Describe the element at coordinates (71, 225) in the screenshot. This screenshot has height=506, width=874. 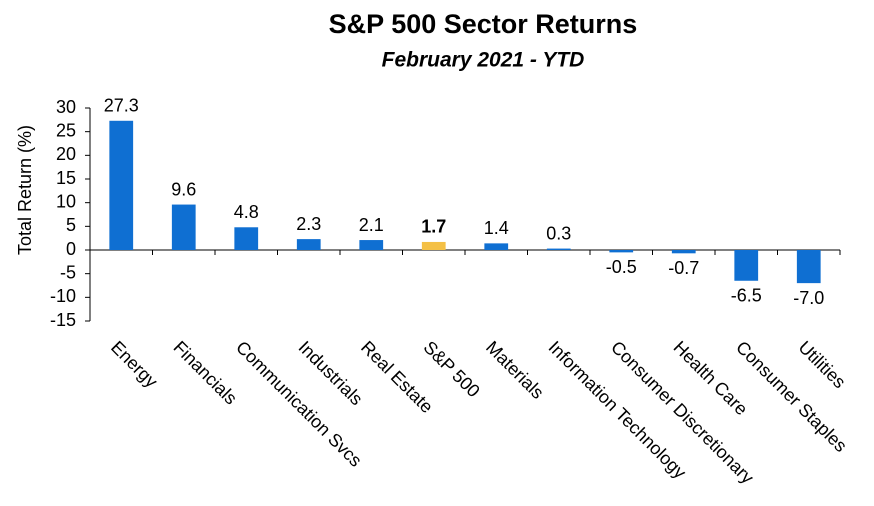
I see `y-tick-label: 5` at that location.